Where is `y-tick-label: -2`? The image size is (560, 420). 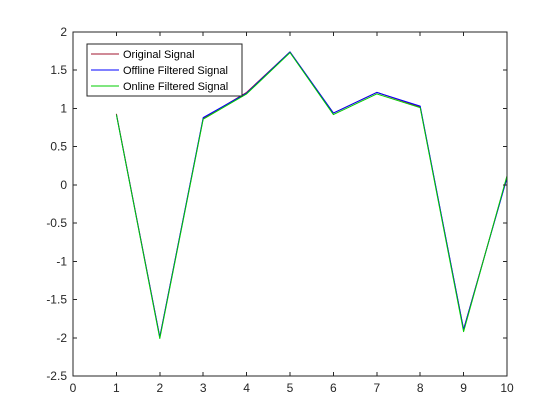
y-tick-label: -2 is located at coordinates (61, 338).